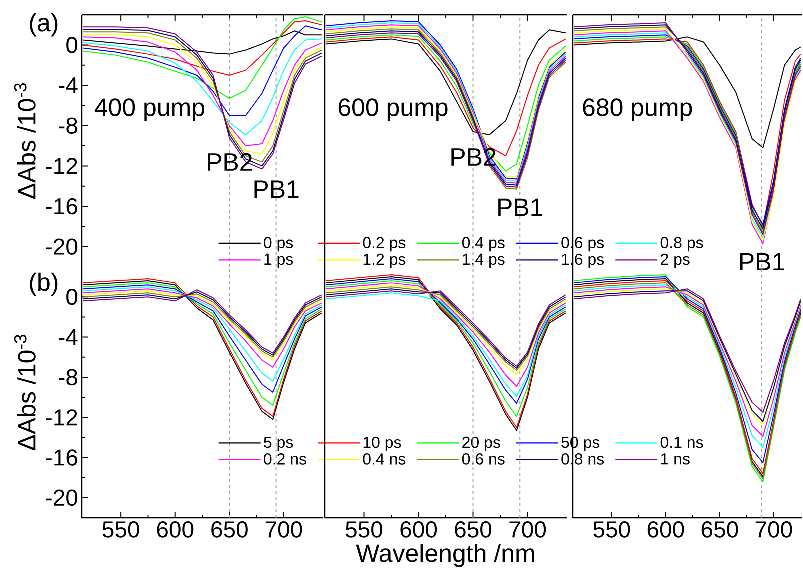 This screenshot has height=573, width=803. What do you see at coordinates (483, 459) in the screenshot?
I see `legend-label: 0.6 ns` at bounding box center [483, 459].